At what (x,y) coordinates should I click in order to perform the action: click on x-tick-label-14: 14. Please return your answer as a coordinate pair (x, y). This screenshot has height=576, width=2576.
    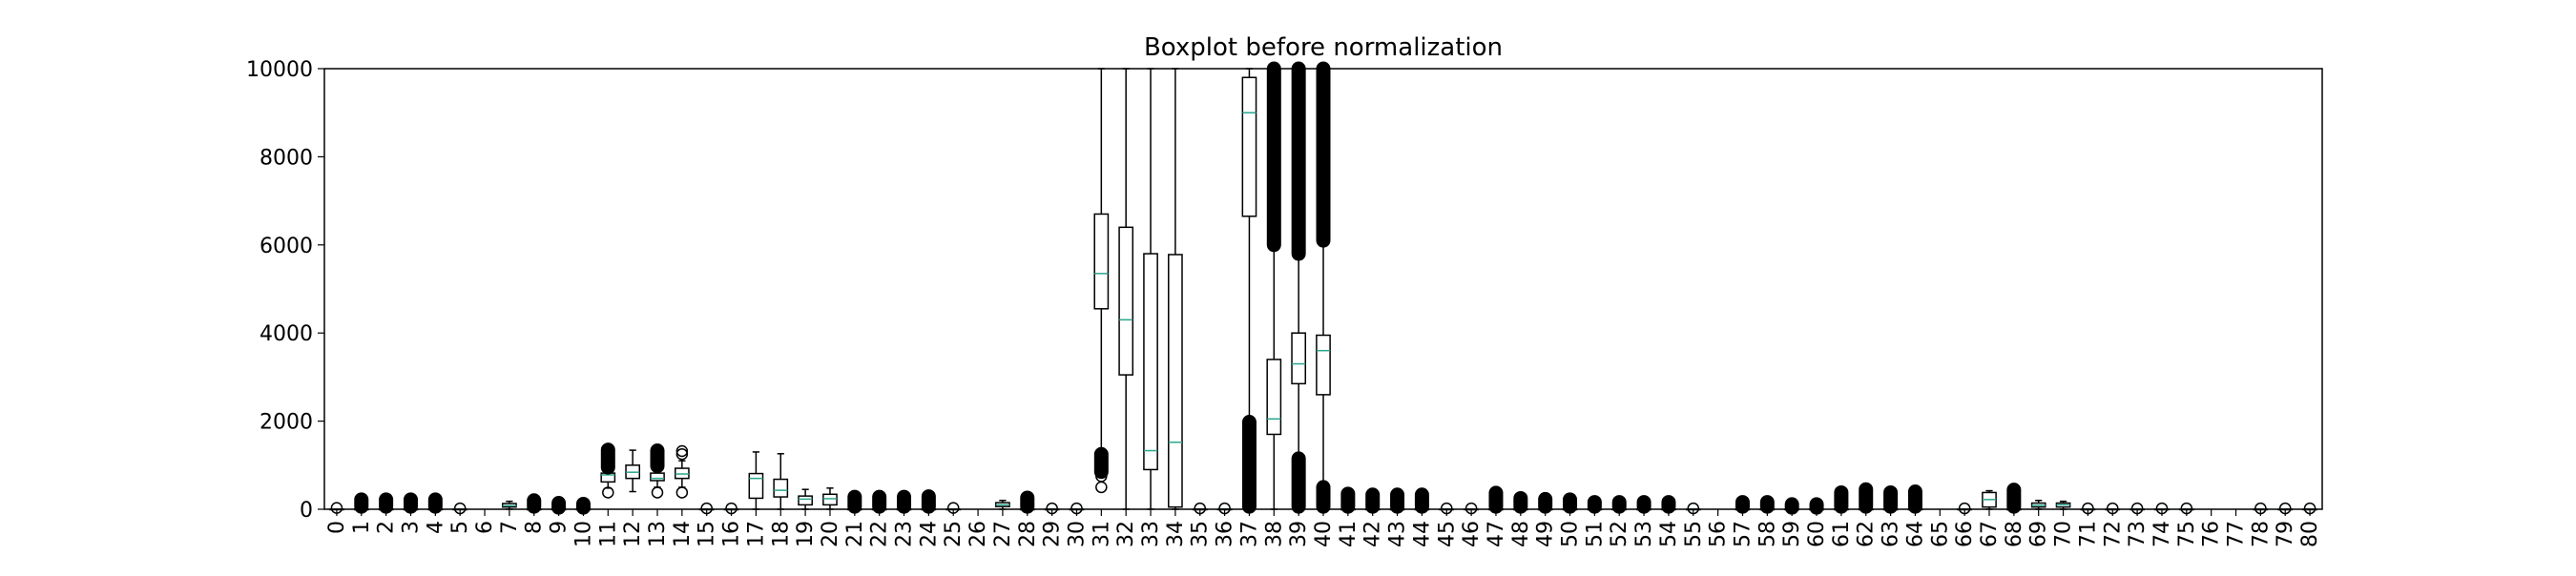
    Looking at the image, I should click on (683, 534).